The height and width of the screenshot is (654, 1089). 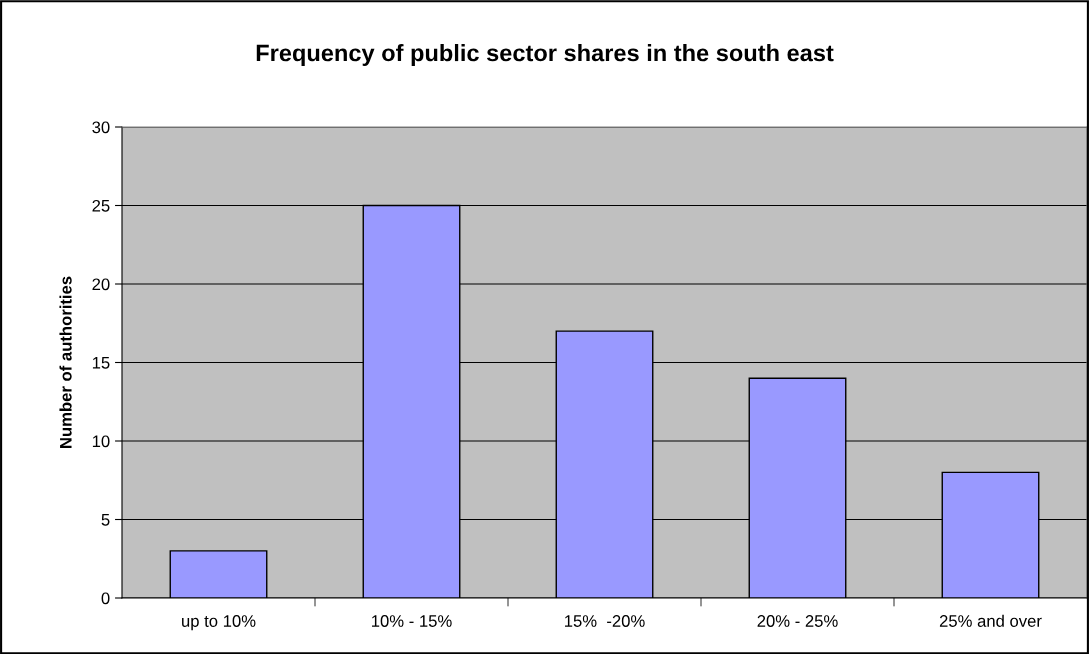 I want to click on x-tick-label: 20% - 25%, so click(x=797, y=621).